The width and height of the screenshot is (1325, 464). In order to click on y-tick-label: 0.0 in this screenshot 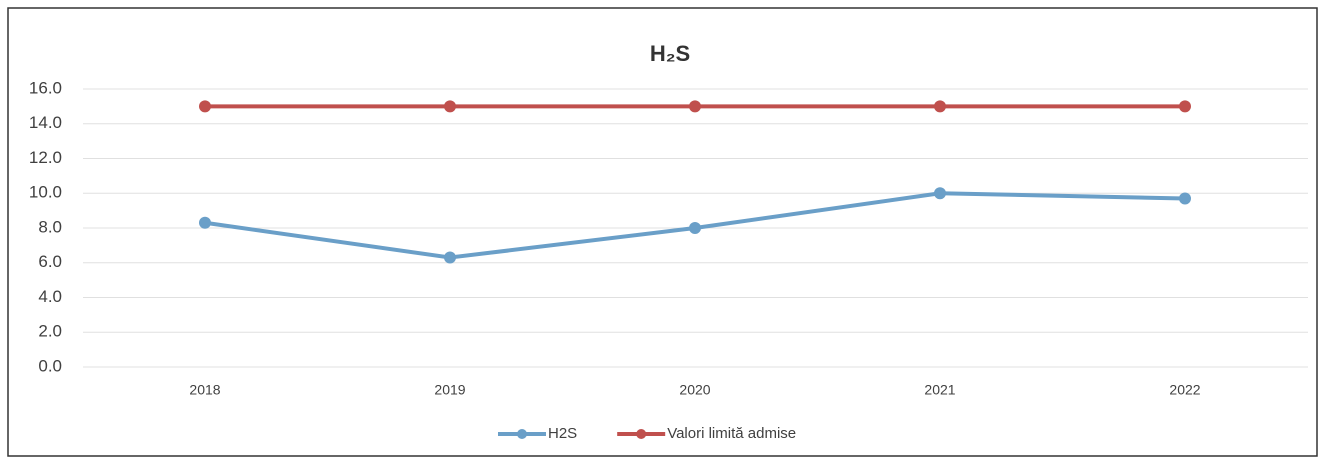, I will do `click(50, 365)`.